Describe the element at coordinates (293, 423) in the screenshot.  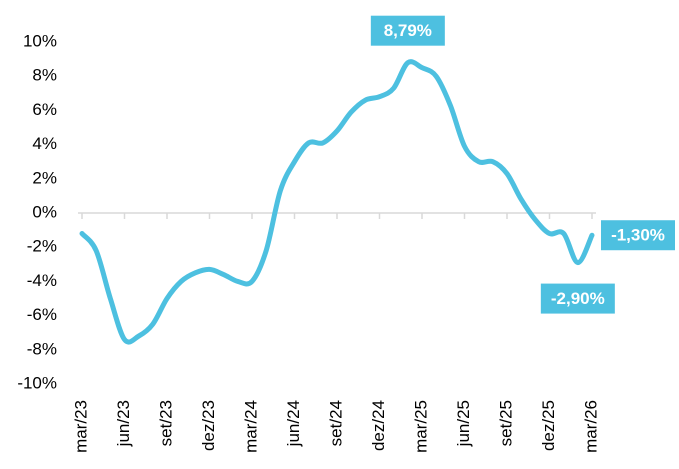
I see `x-tick-label: jun/24` at that location.